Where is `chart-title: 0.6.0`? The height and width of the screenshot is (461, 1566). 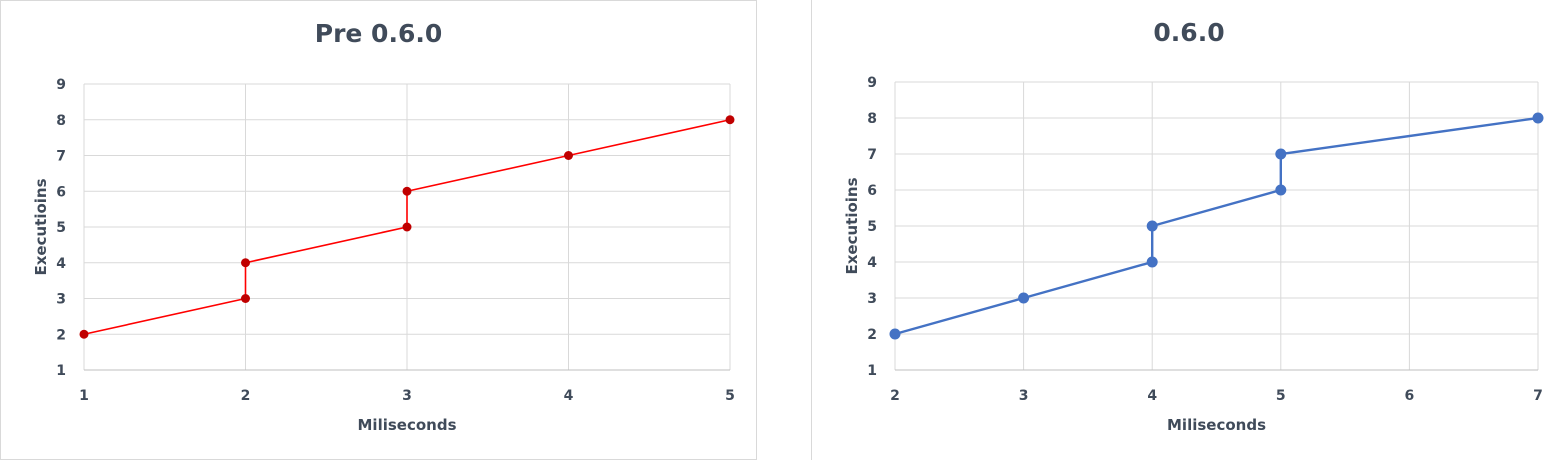 chart-title: 0.6.0 is located at coordinates (1189, 32).